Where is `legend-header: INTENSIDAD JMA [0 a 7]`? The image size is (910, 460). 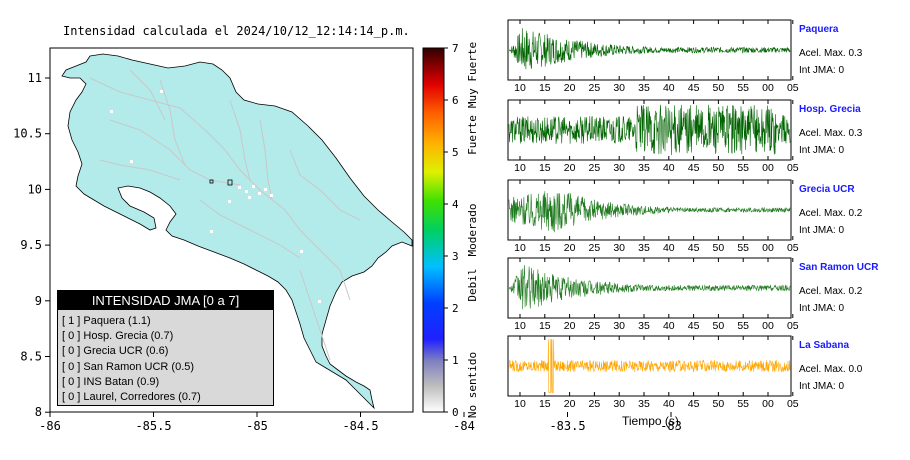
legend-header: INTENSIDAD JMA [0 a 7] is located at coordinates (165, 300).